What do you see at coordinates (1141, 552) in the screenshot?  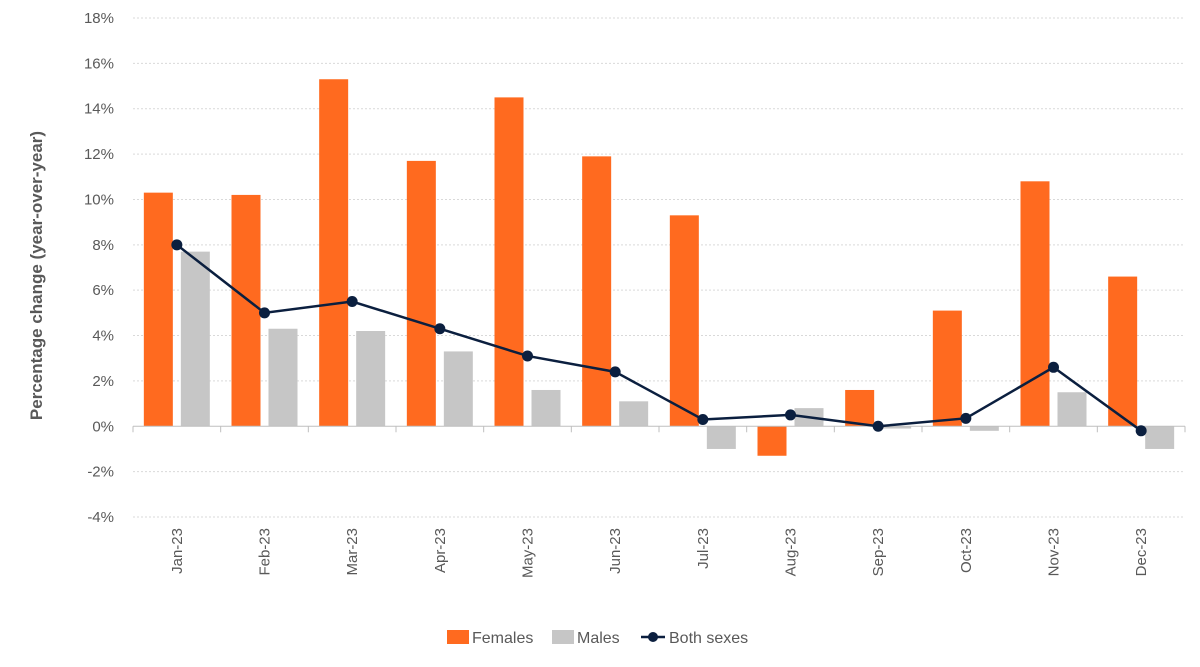 I see `x-tick-label: Dec-23` at bounding box center [1141, 552].